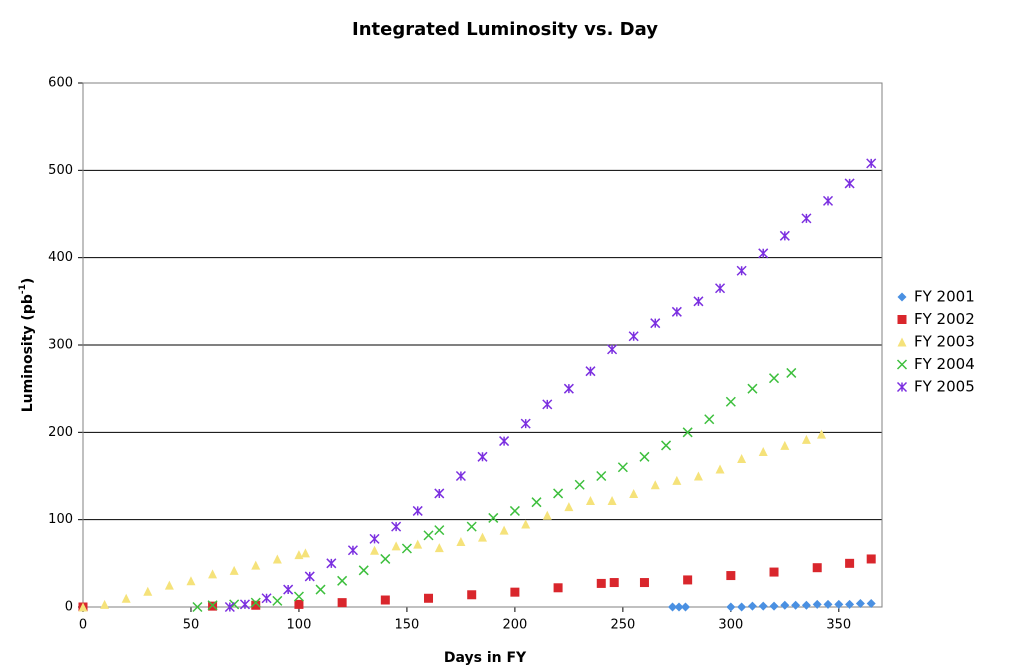 The height and width of the screenshot is (668, 1009). Describe the element at coordinates (60, 257) in the screenshot. I see `y-tick-label: 400` at that location.